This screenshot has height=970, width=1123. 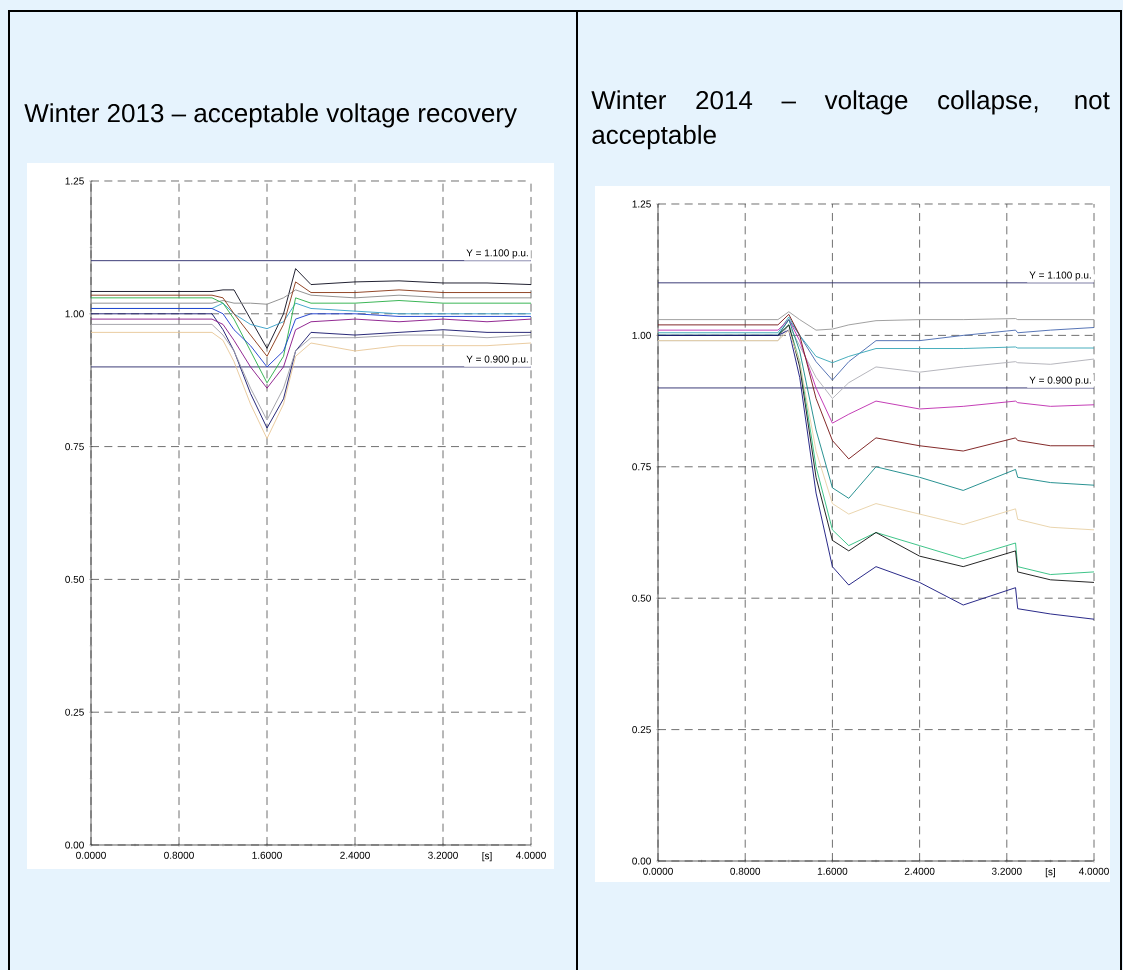 What do you see at coordinates (270, 115) in the screenshot?
I see `chart-title: Winter 2013 – acceptable voltage recovery` at bounding box center [270, 115].